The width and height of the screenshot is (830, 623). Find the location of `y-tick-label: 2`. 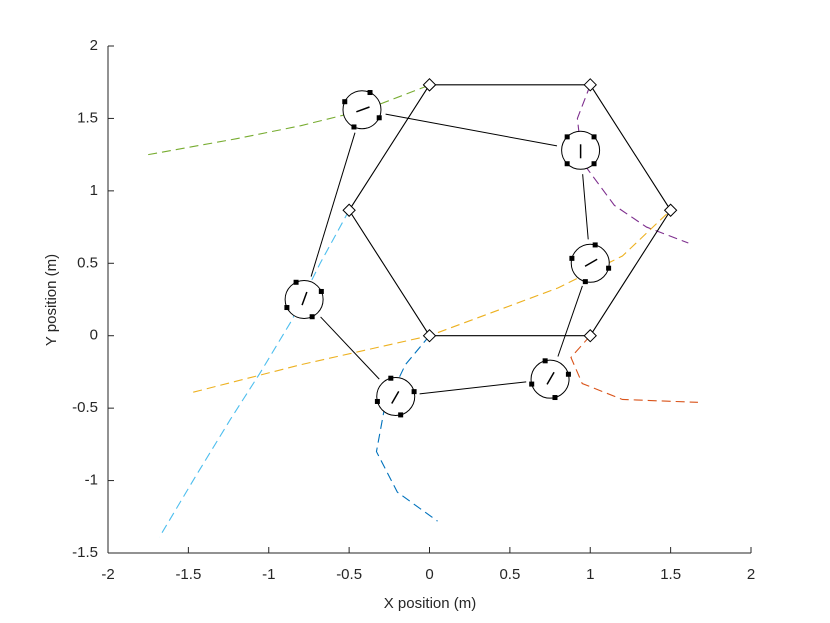

y-tick-label: 2 is located at coordinates (94, 45).